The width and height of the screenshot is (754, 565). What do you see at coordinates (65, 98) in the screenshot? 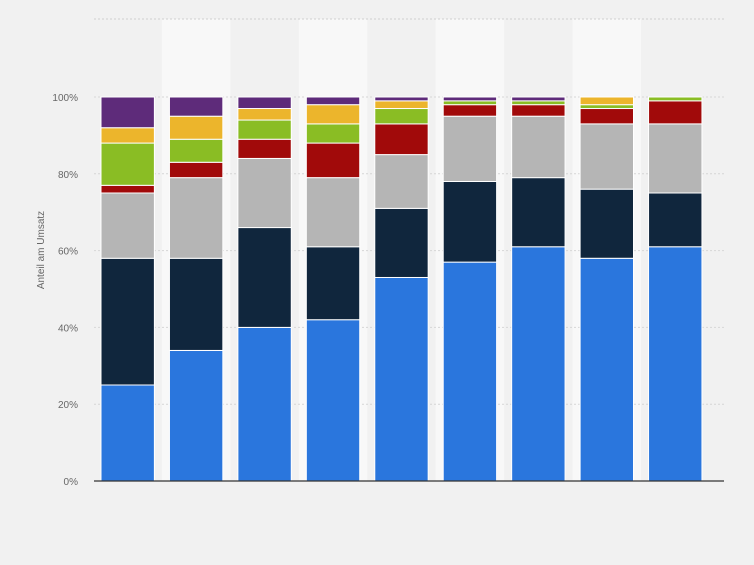
I see `y-tick-label: 100%` at bounding box center [65, 98].